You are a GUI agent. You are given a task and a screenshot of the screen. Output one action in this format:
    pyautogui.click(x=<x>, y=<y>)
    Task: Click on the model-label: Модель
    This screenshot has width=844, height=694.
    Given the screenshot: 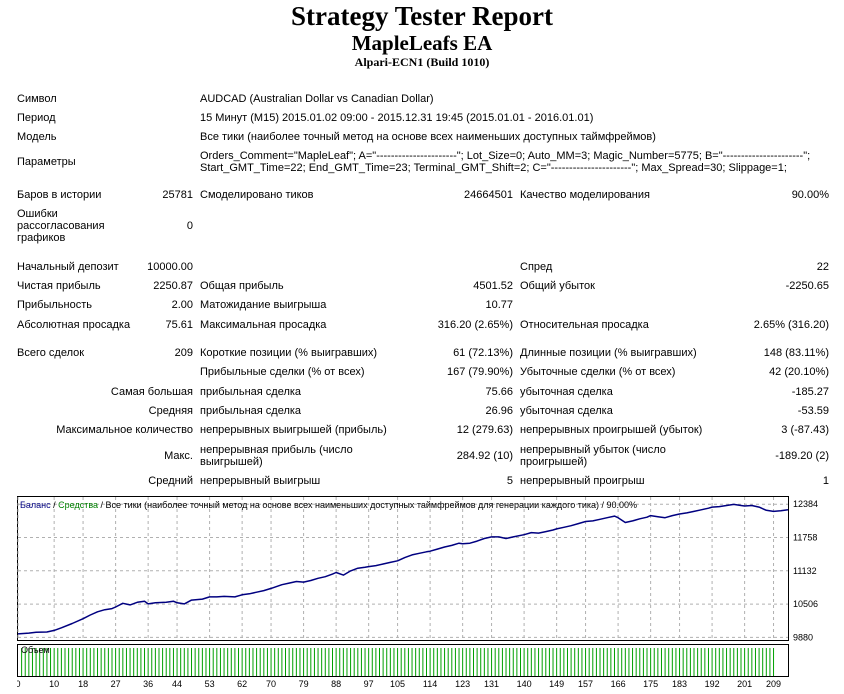 What is the action you would take?
    pyautogui.click(x=37, y=137)
    